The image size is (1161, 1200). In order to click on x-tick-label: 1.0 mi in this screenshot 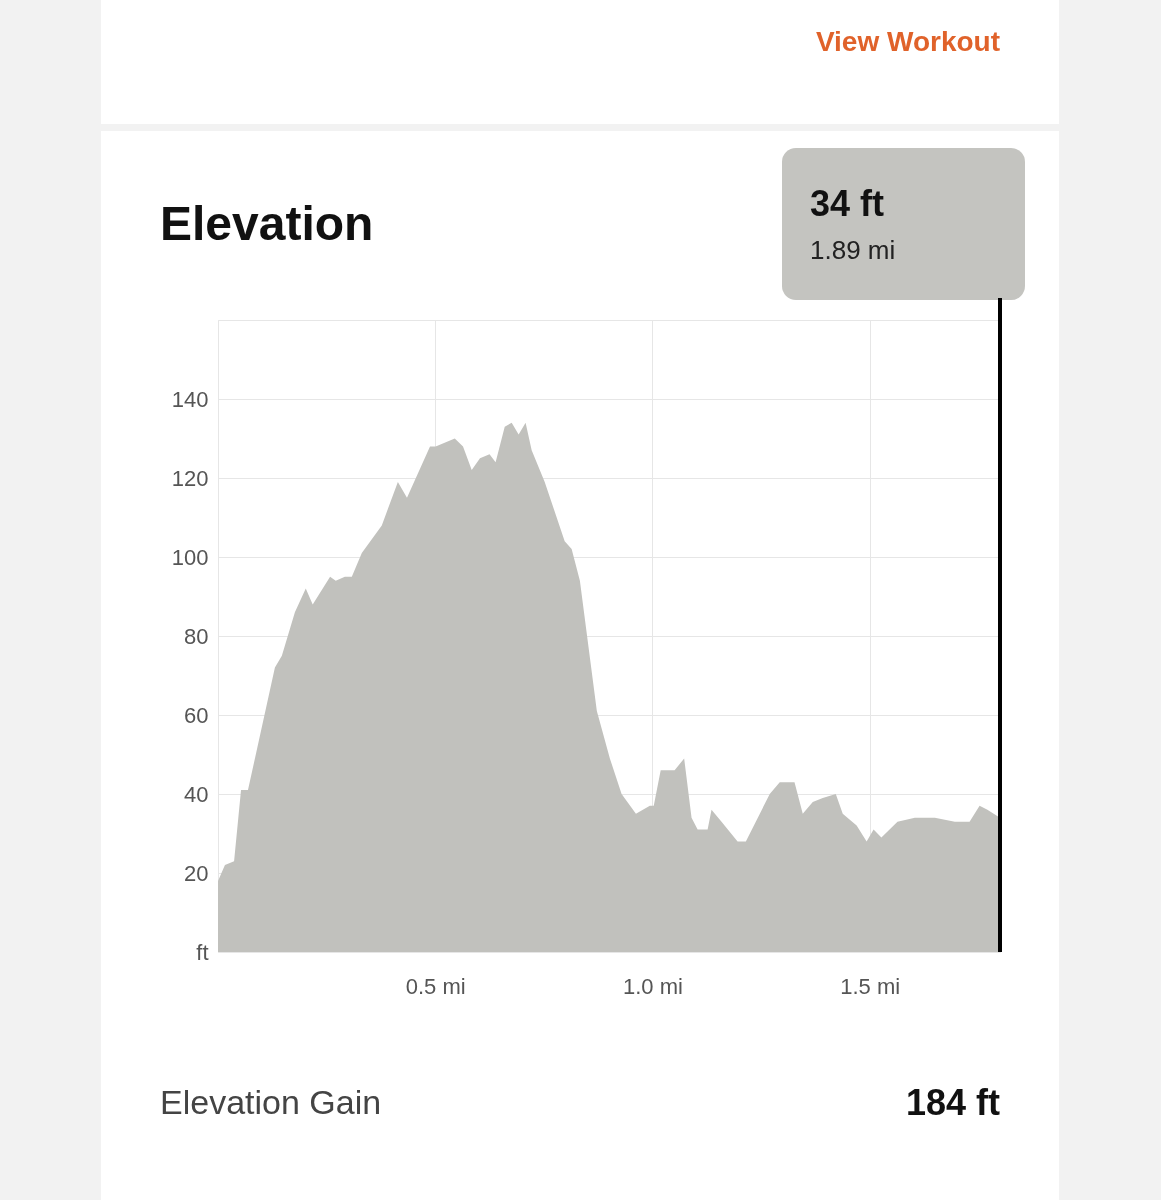, I will do `click(652, 986)`.